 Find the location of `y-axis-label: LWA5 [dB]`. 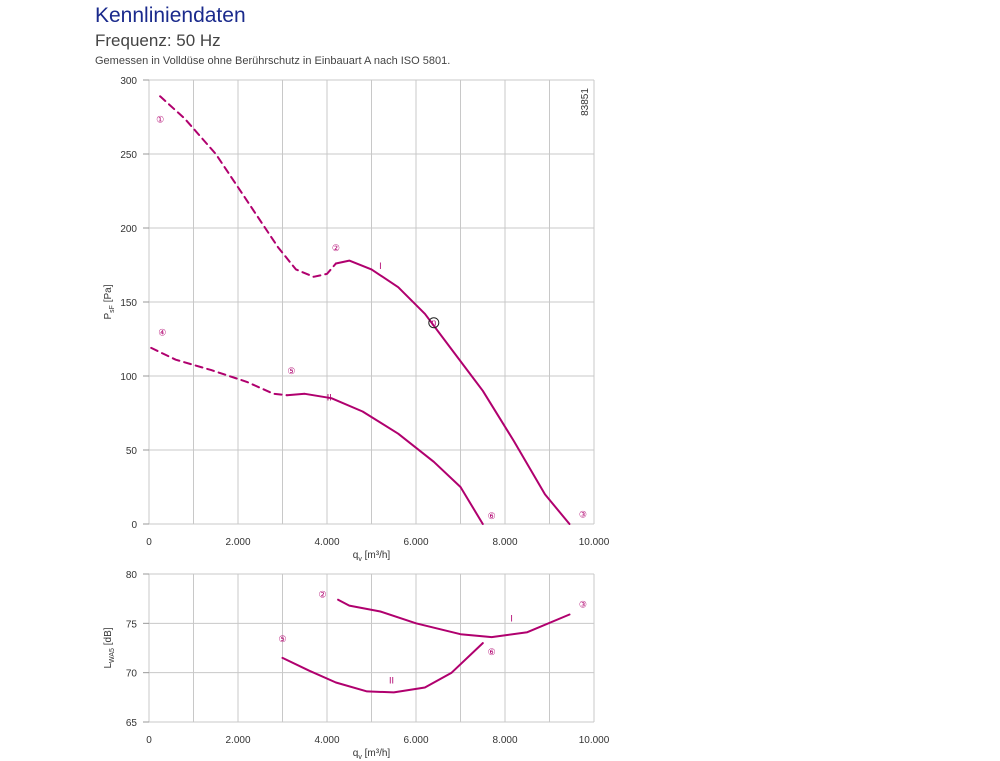

y-axis-label: LWA5 [dB] is located at coordinates (109, 647).